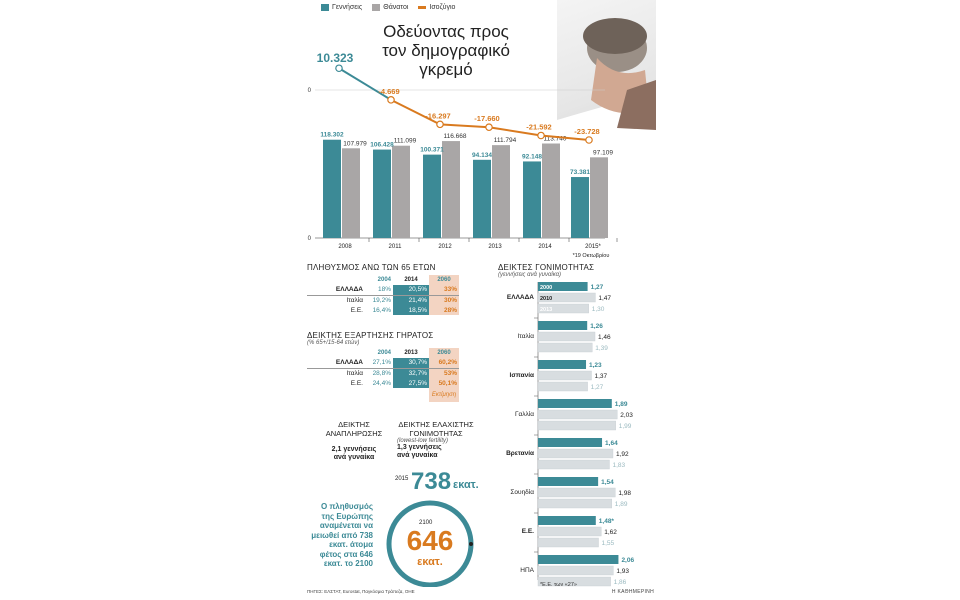  I want to click on population-future-unit: εκατ., so click(430, 562).